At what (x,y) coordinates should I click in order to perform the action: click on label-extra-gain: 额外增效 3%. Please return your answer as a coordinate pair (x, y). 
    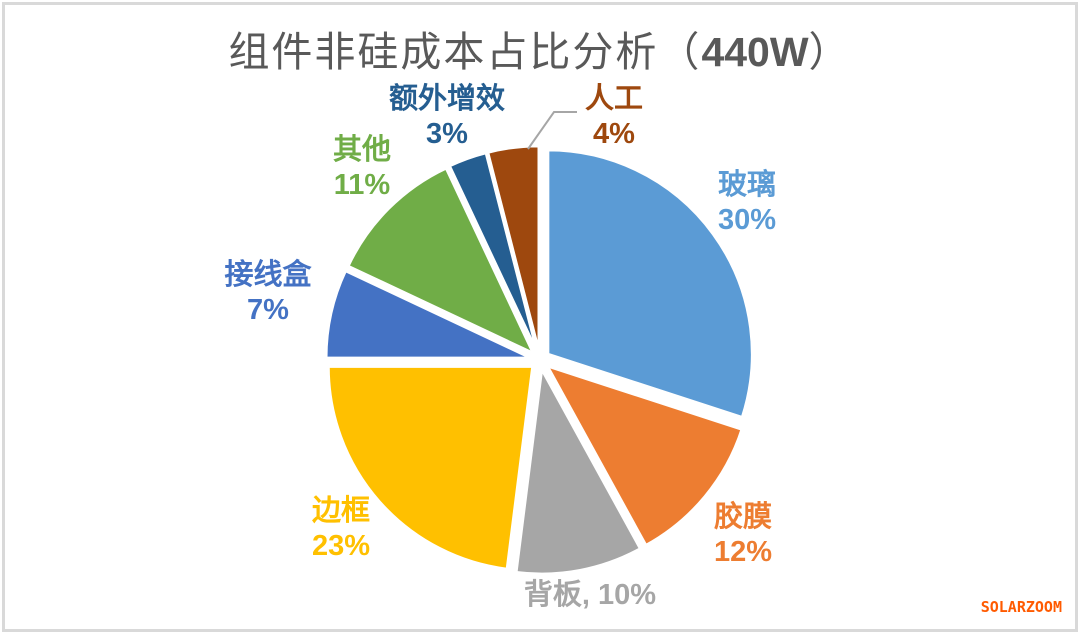
    Looking at the image, I should click on (447, 117).